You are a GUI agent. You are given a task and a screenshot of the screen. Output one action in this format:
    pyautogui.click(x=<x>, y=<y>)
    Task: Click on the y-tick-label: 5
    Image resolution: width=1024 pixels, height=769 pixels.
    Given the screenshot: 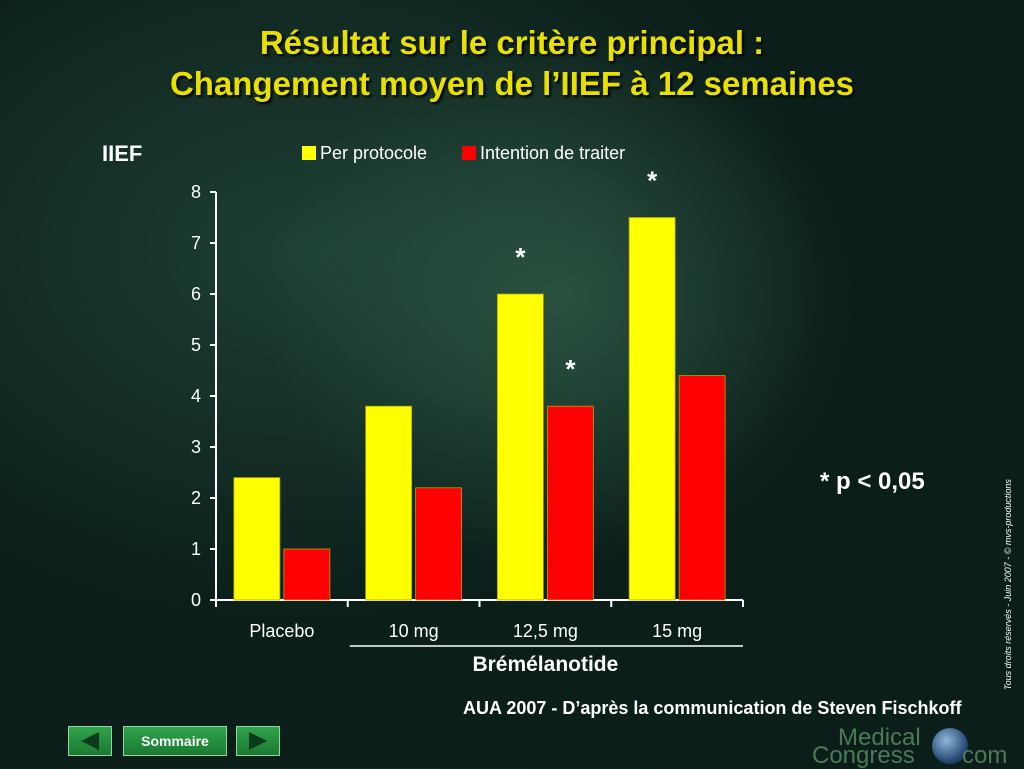 What is the action you would take?
    pyautogui.click(x=196, y=345)
    